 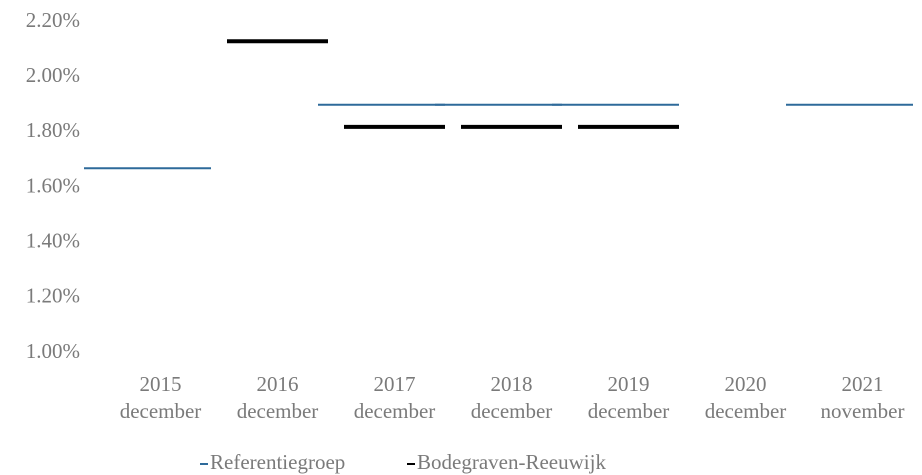 I want to click on legend-label: Referentiegroep, so click(x=278, y=462).